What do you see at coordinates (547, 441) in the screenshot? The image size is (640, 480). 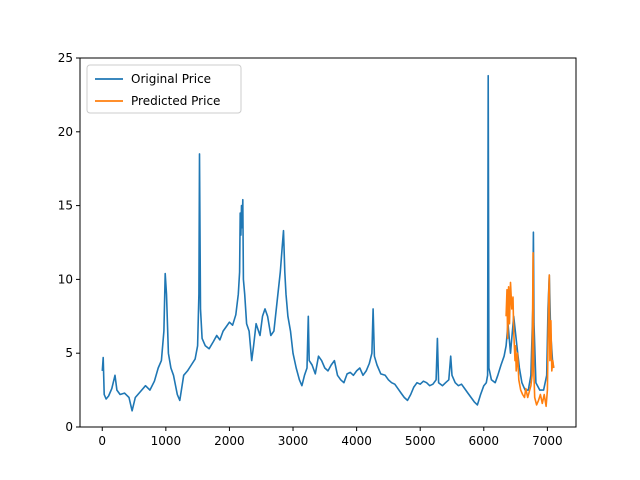 I see `x-tick-label: 7000` at bounding box center [547, 441].